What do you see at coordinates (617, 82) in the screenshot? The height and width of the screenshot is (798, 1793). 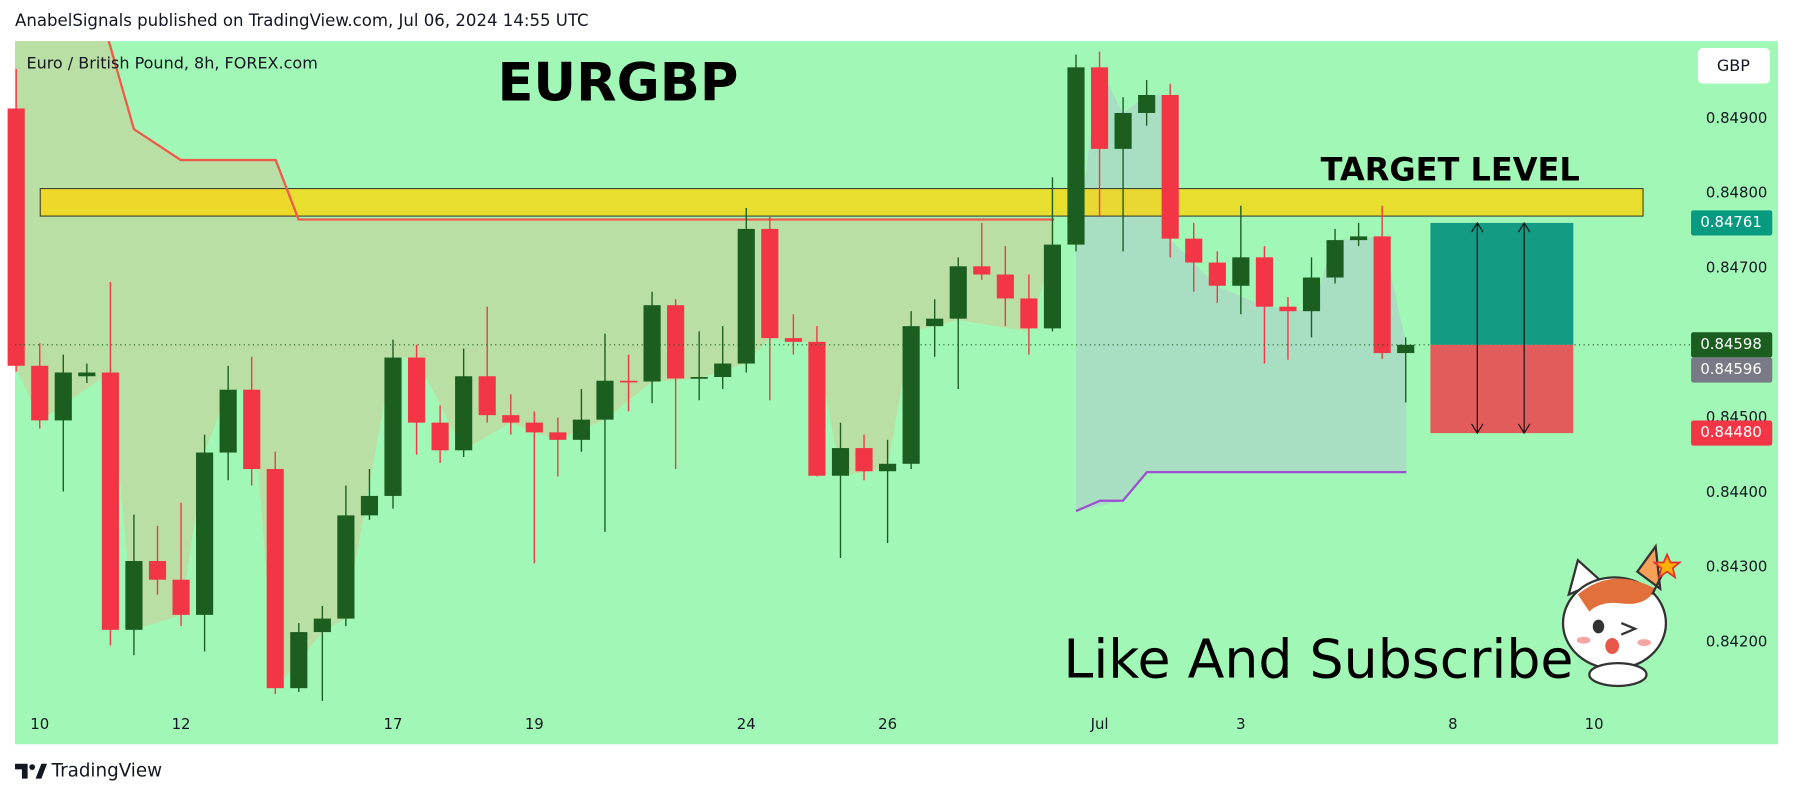 I see `symbol-title: EURGBP` at bounding box center [617, 82].